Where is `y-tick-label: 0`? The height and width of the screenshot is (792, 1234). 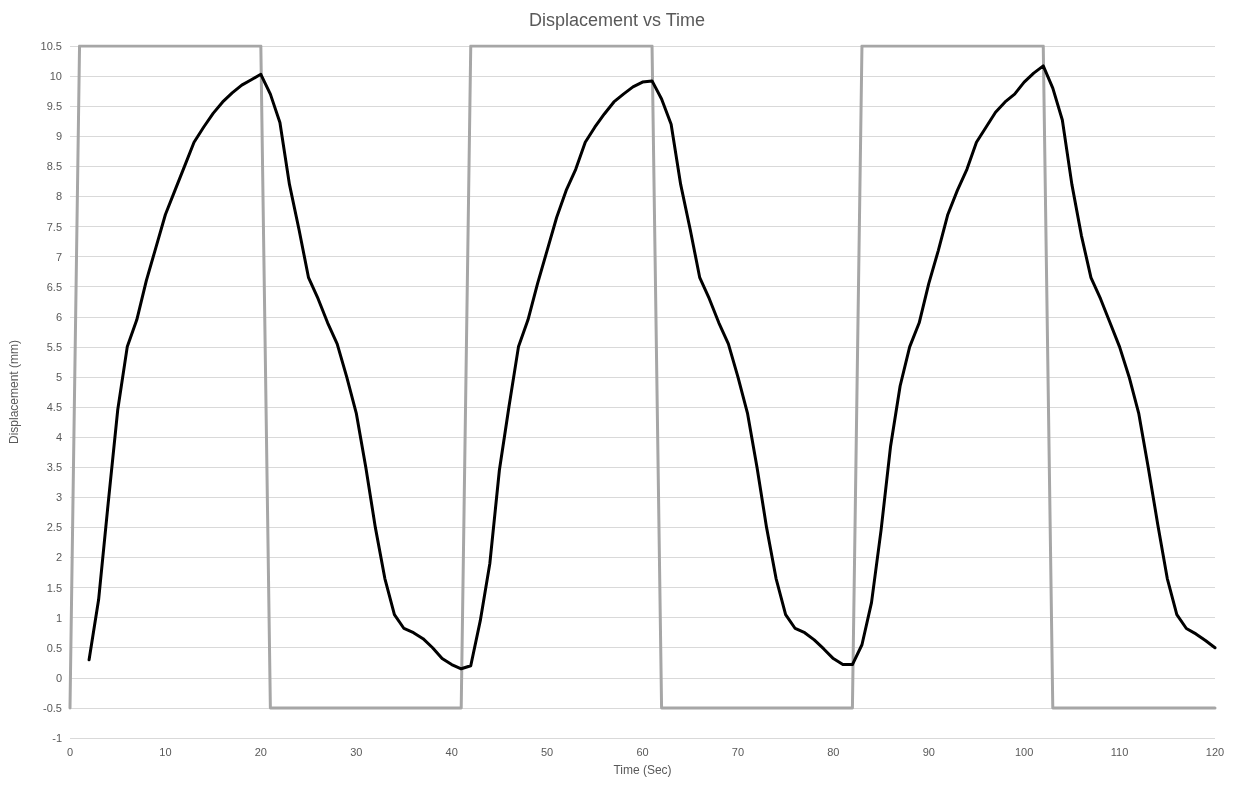 y-tick-label: 0 is located at coordinates (58, 677).